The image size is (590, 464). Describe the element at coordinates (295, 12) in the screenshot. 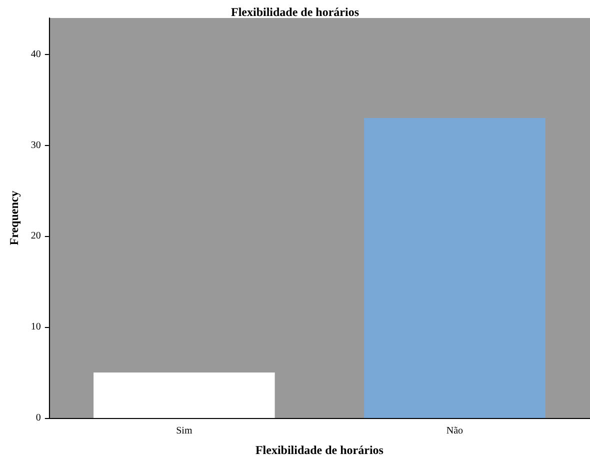

I see `chart-title: Flexibilidade de horários` at that location.